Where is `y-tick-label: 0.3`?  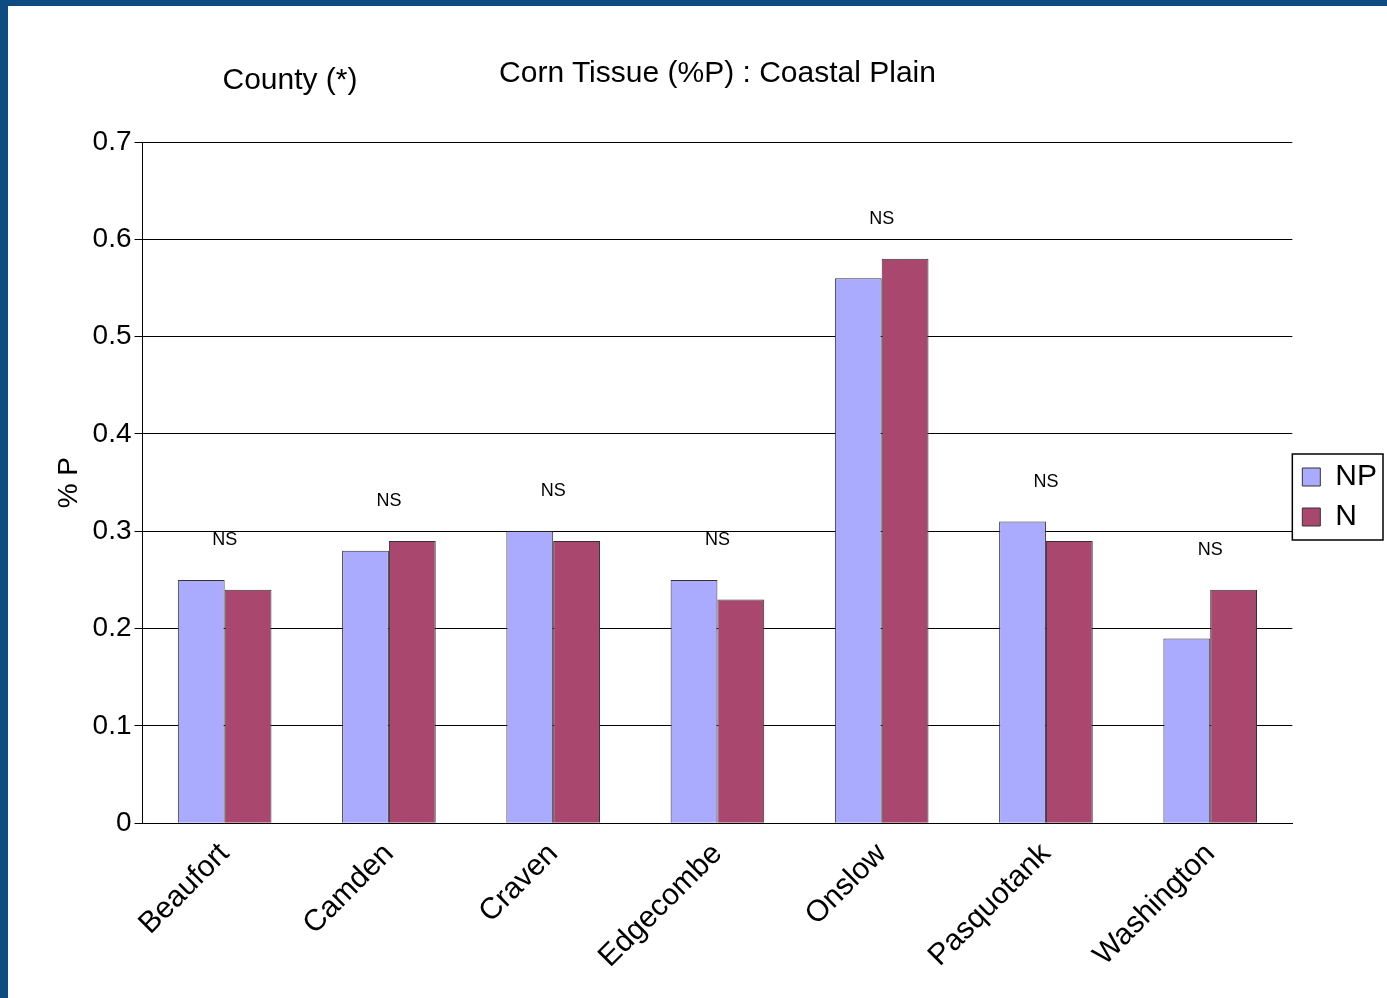
y-tick-label: 0.3 is located at coordinates (112, 530).